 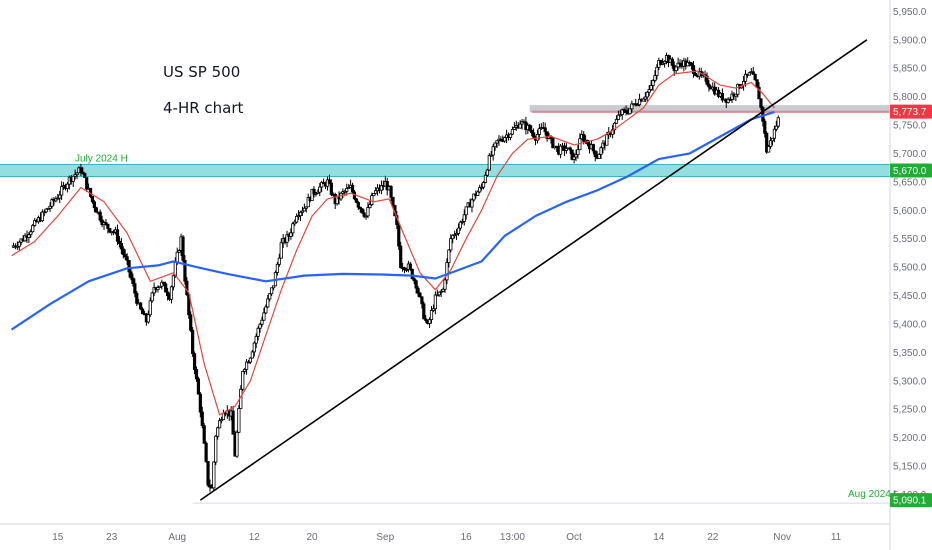 What do you see at coordinates (385, 537) in the screenshot?
I see `x-tick-label: Sep` at bounding box center [385, 537].